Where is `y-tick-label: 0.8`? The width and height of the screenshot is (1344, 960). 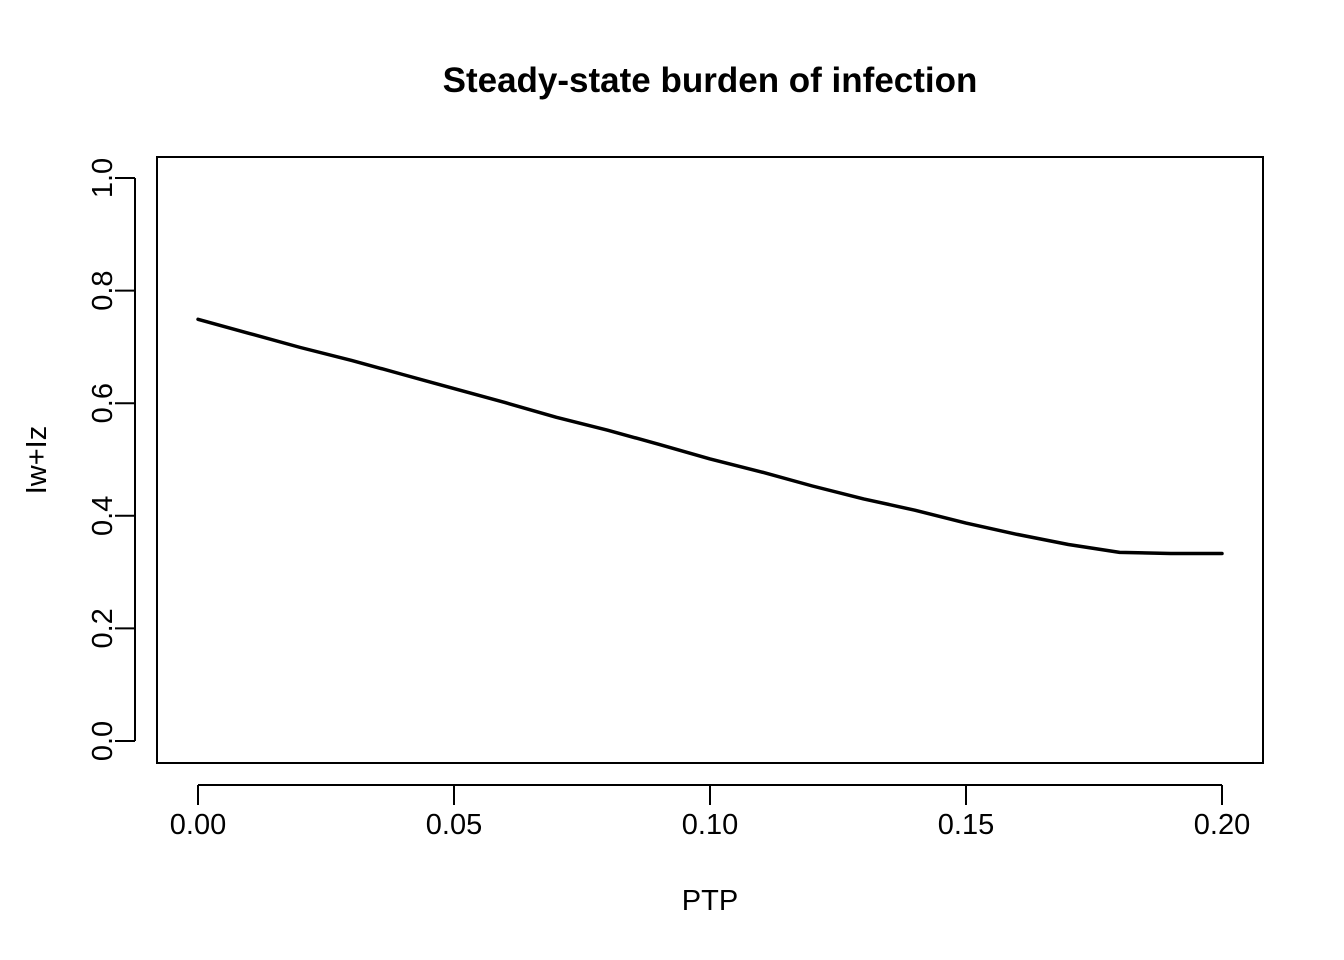
y-tick-label: 0.8 is located at coordinates (103, 290).